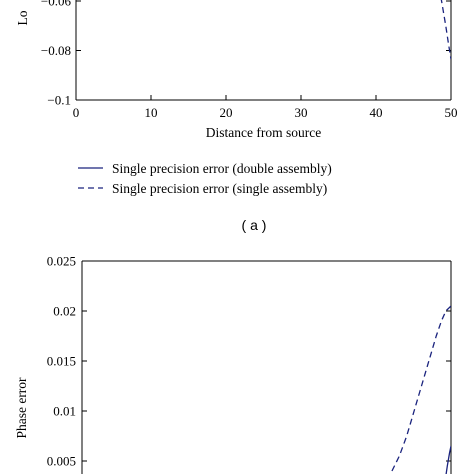  I want to click on y-tick-label: −0.06, so click(56, 4).